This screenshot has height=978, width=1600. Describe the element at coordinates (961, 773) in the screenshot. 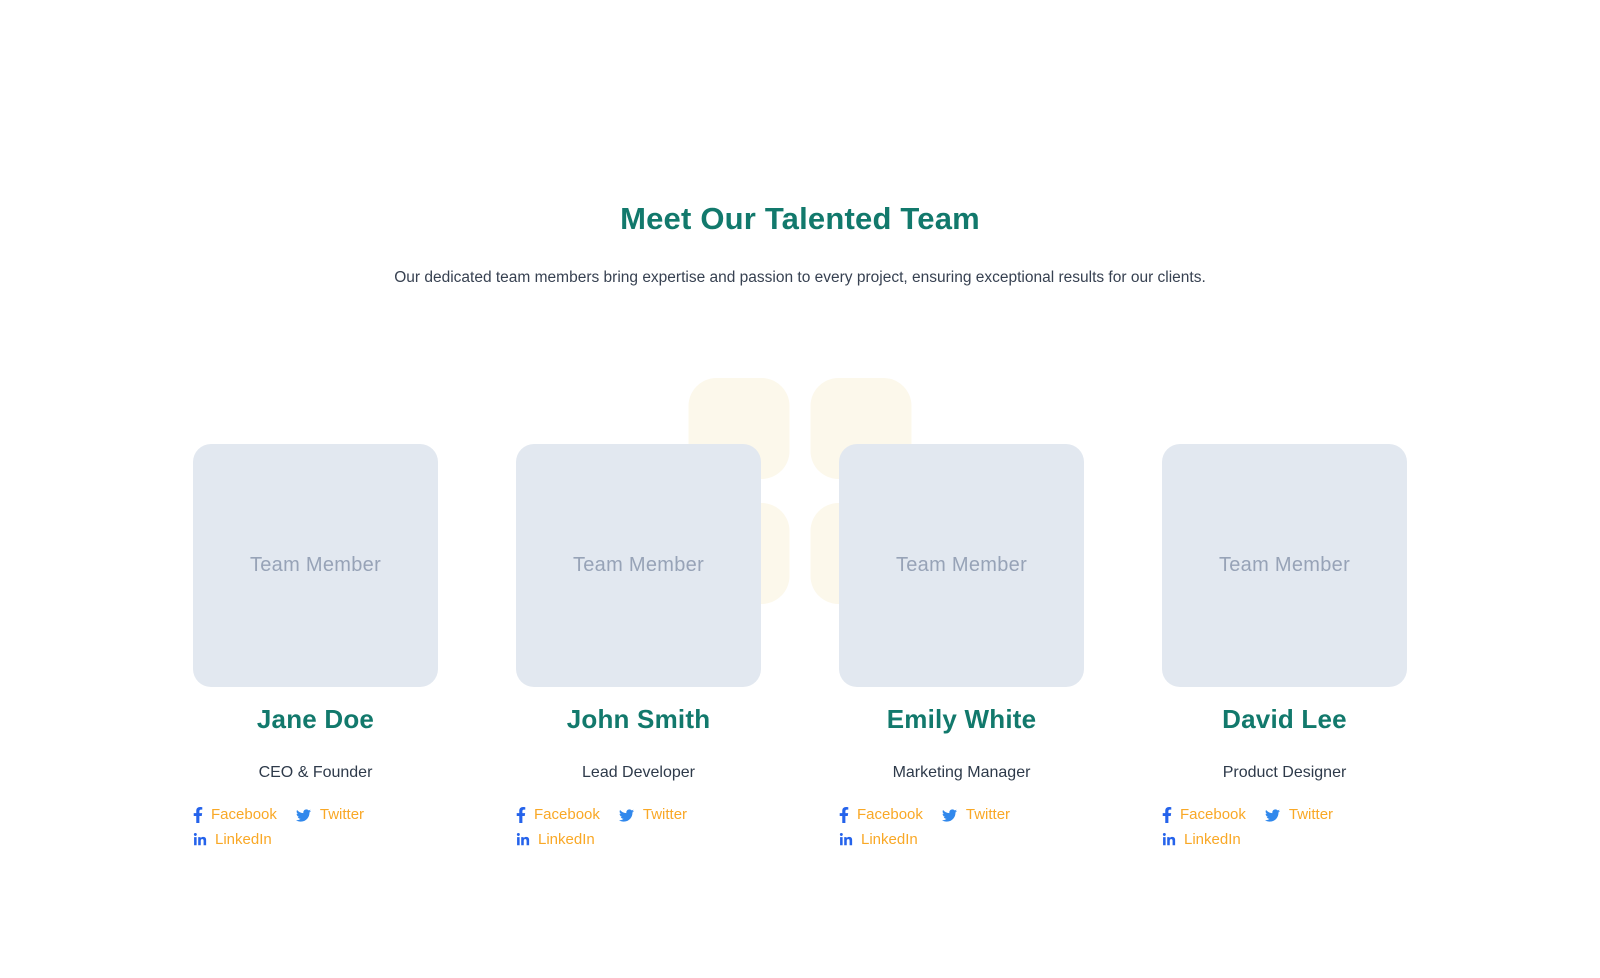

I see `member-role: Marketing Manager` at that location.